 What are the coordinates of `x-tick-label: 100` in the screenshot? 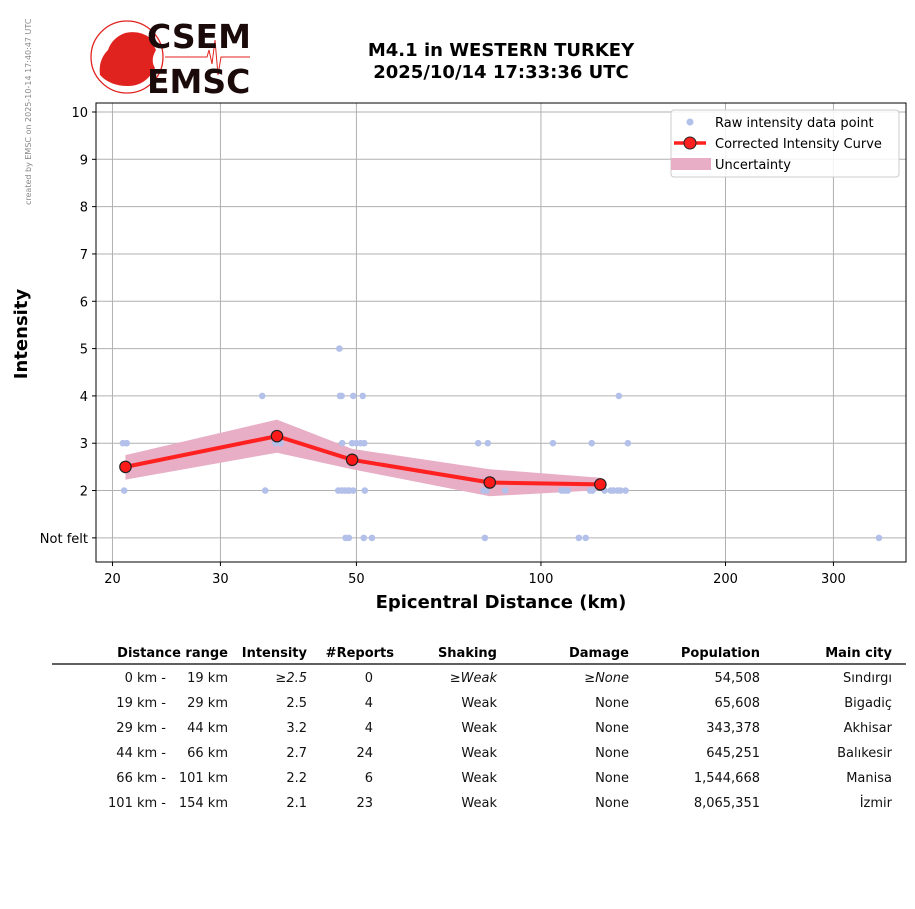 It's located at (541, 579).